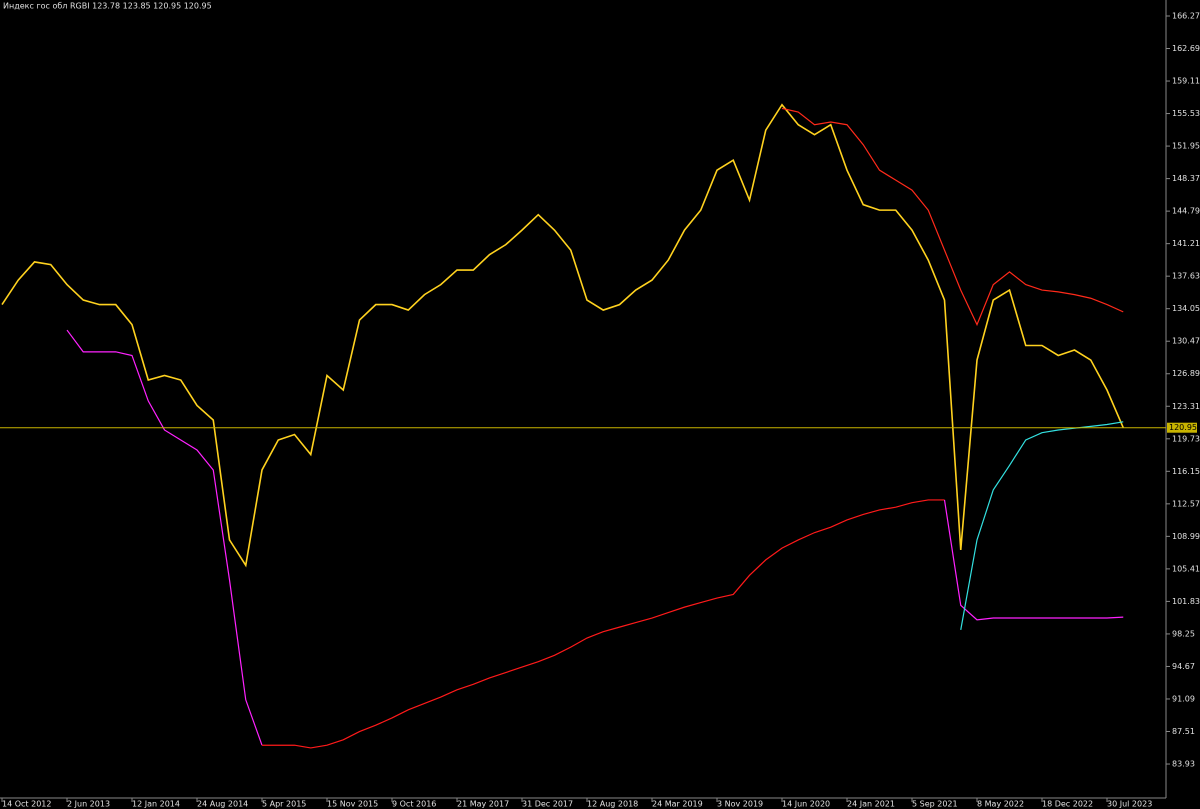  Describe the element at coordinates (677, 804) in the screenshot. I see `x-tick-label: 24 Mar 2019` at that location.